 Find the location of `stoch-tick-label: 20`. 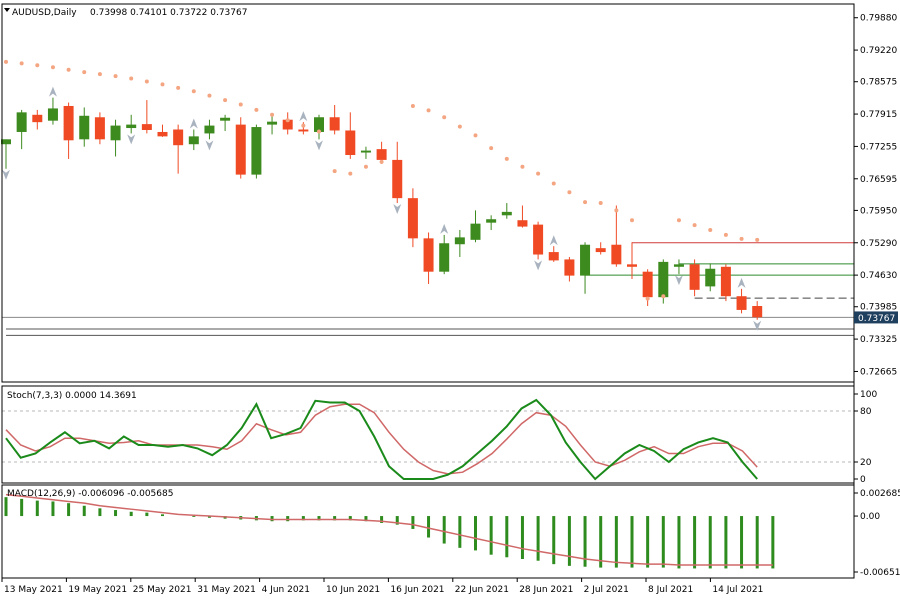

stoch-tick-label: 20 is located at coordinates (866, 463).